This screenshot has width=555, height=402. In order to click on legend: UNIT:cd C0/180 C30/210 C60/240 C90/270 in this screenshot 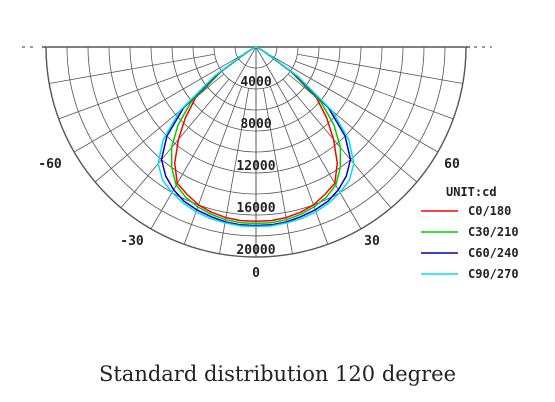, I will do `click(470, 233)`.